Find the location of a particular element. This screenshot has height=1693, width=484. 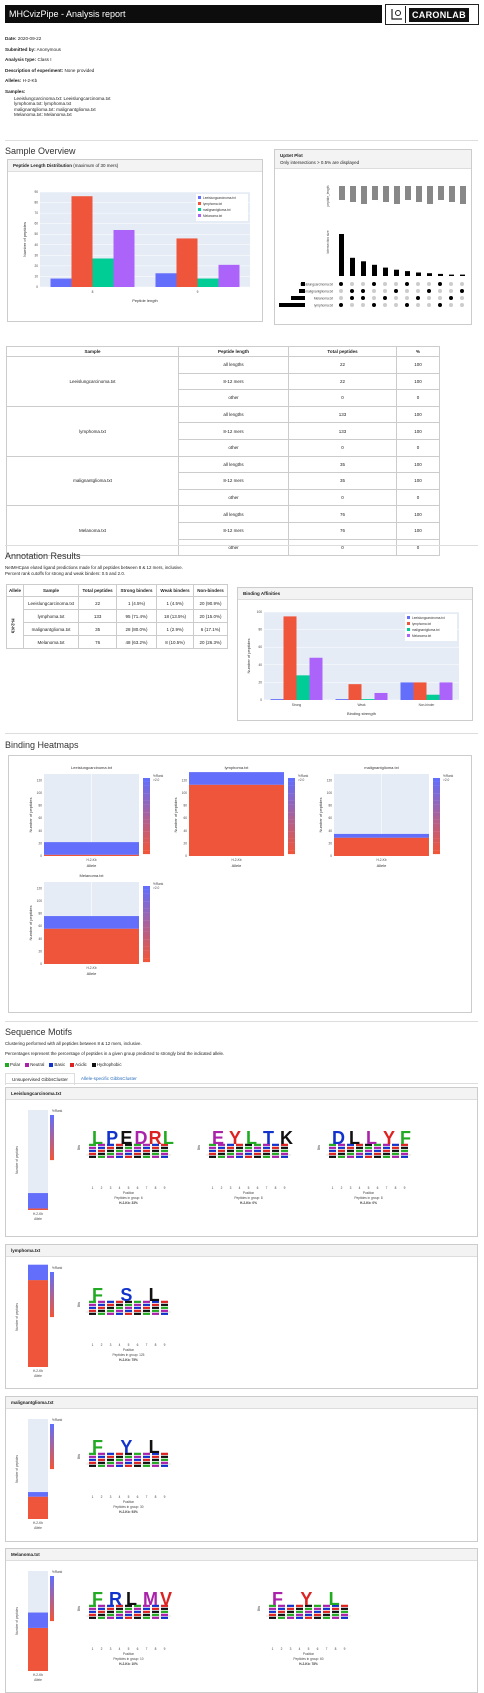

total-cell: 76 is located at coordinates (342, 514).